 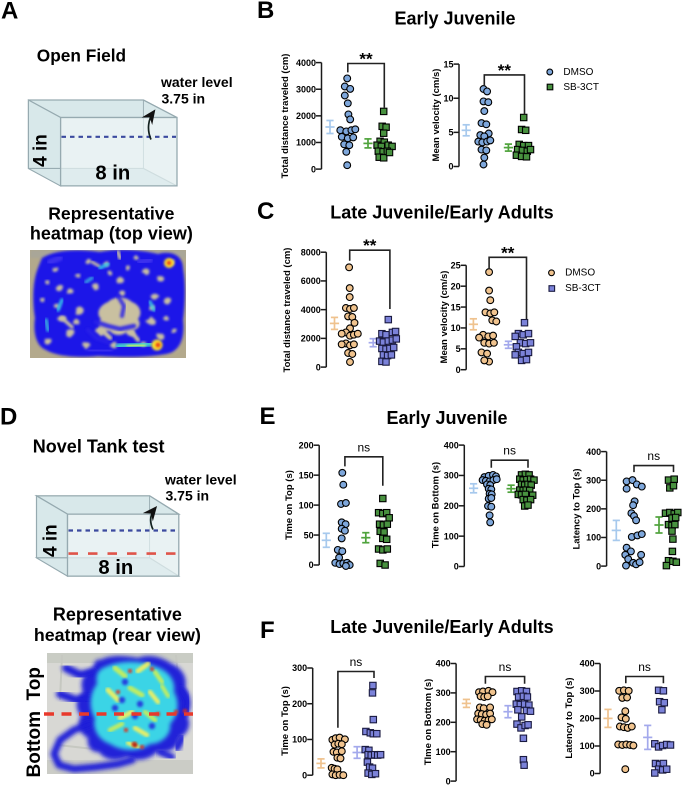 What do you see at coordinates (311, 252) in the screenshot?
I see `svg-text: 8000` at bounding box center [311, 252].